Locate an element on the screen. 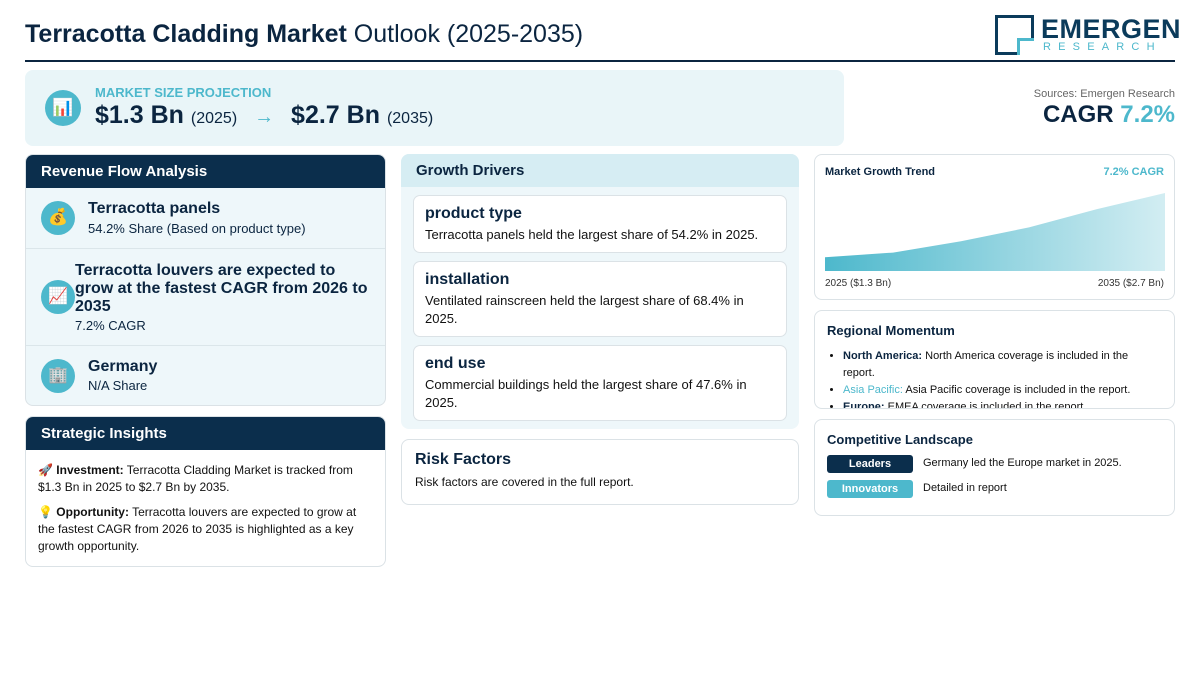 This screenshot has height=700, width=1200. driver-title: product type is located at coordinates (473, 213).